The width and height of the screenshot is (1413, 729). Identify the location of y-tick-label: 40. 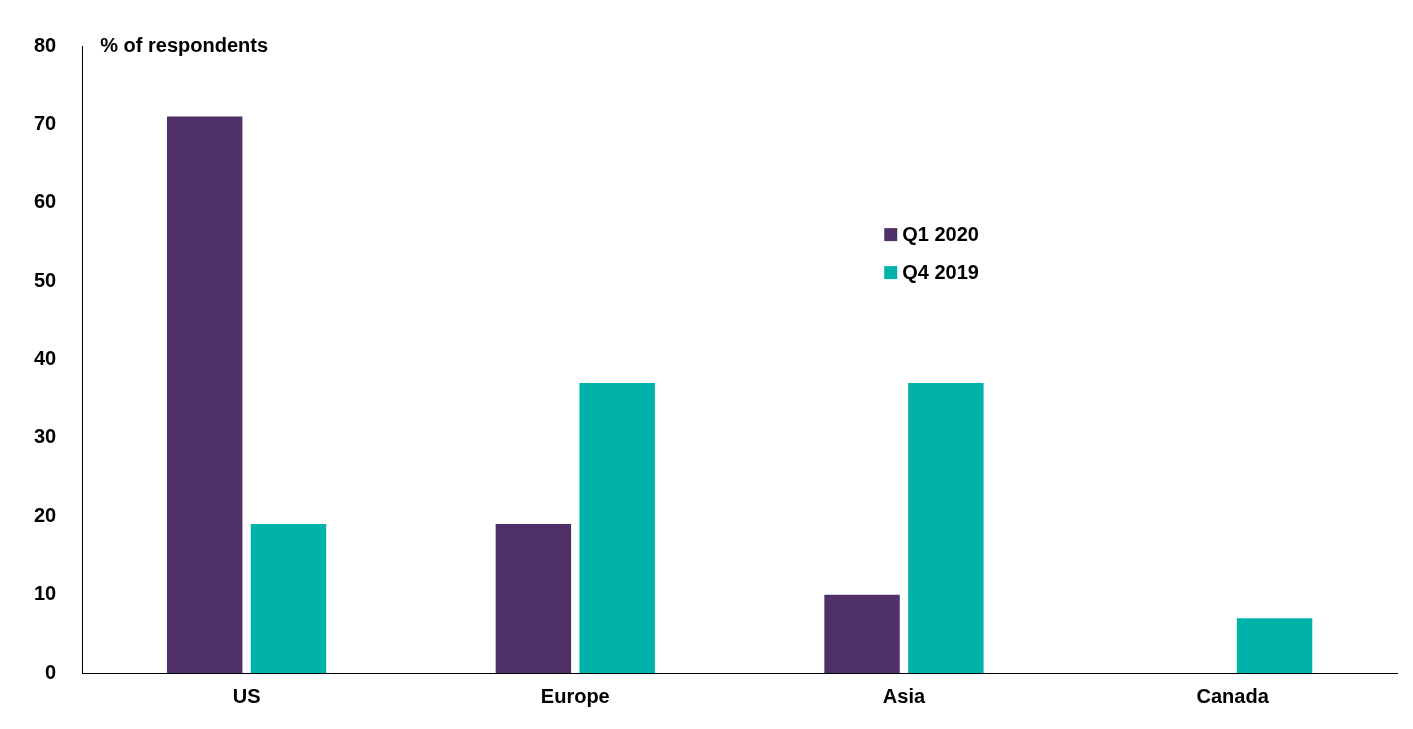
(45, 358).